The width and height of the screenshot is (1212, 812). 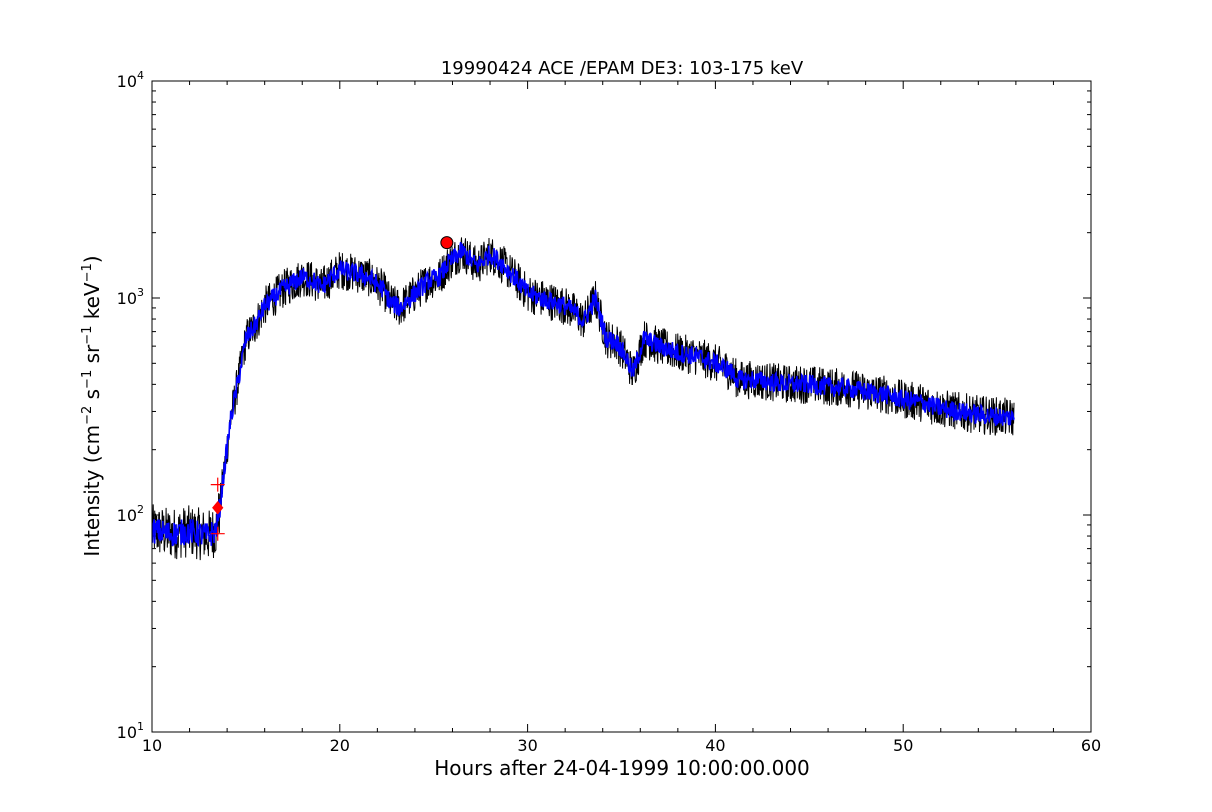 I want to click on onset-marker, so click(x=218, y=507).